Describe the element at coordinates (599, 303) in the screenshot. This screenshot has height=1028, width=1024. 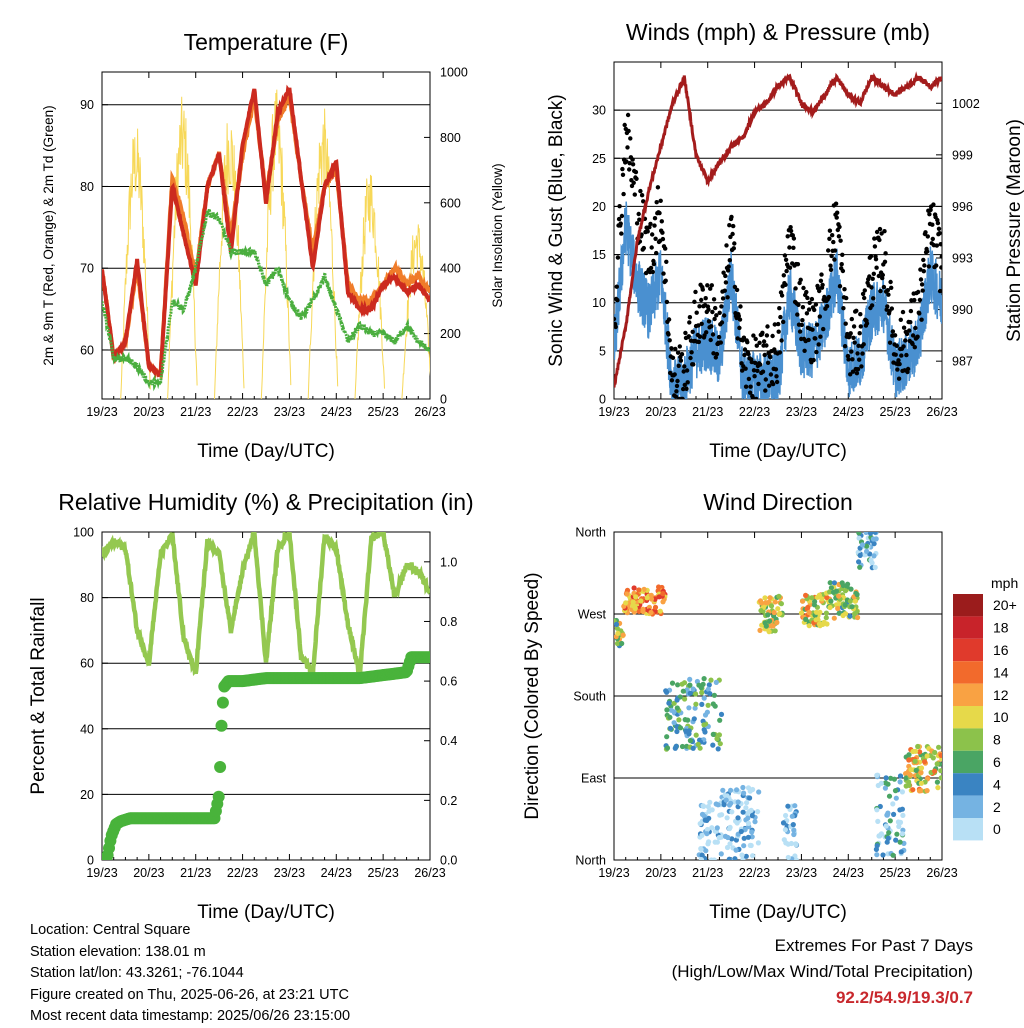
I see `y-tick-label-1-2: 10` at that location.